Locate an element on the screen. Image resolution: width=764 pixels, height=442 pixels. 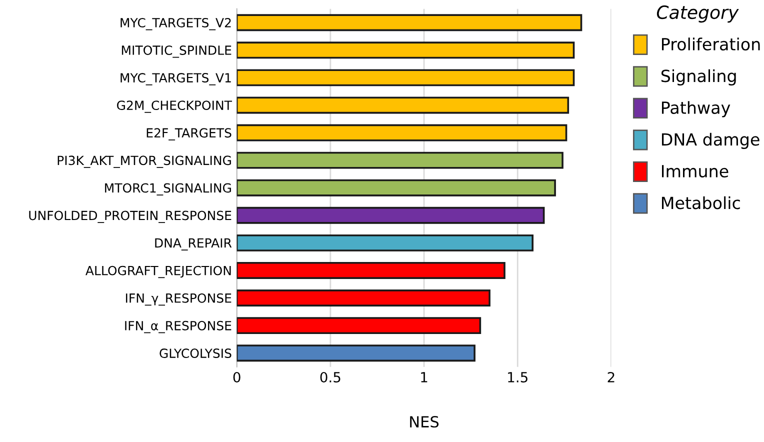
y-tick-label: IFN_α_RESPONSE is located at coordinates (178, 327).